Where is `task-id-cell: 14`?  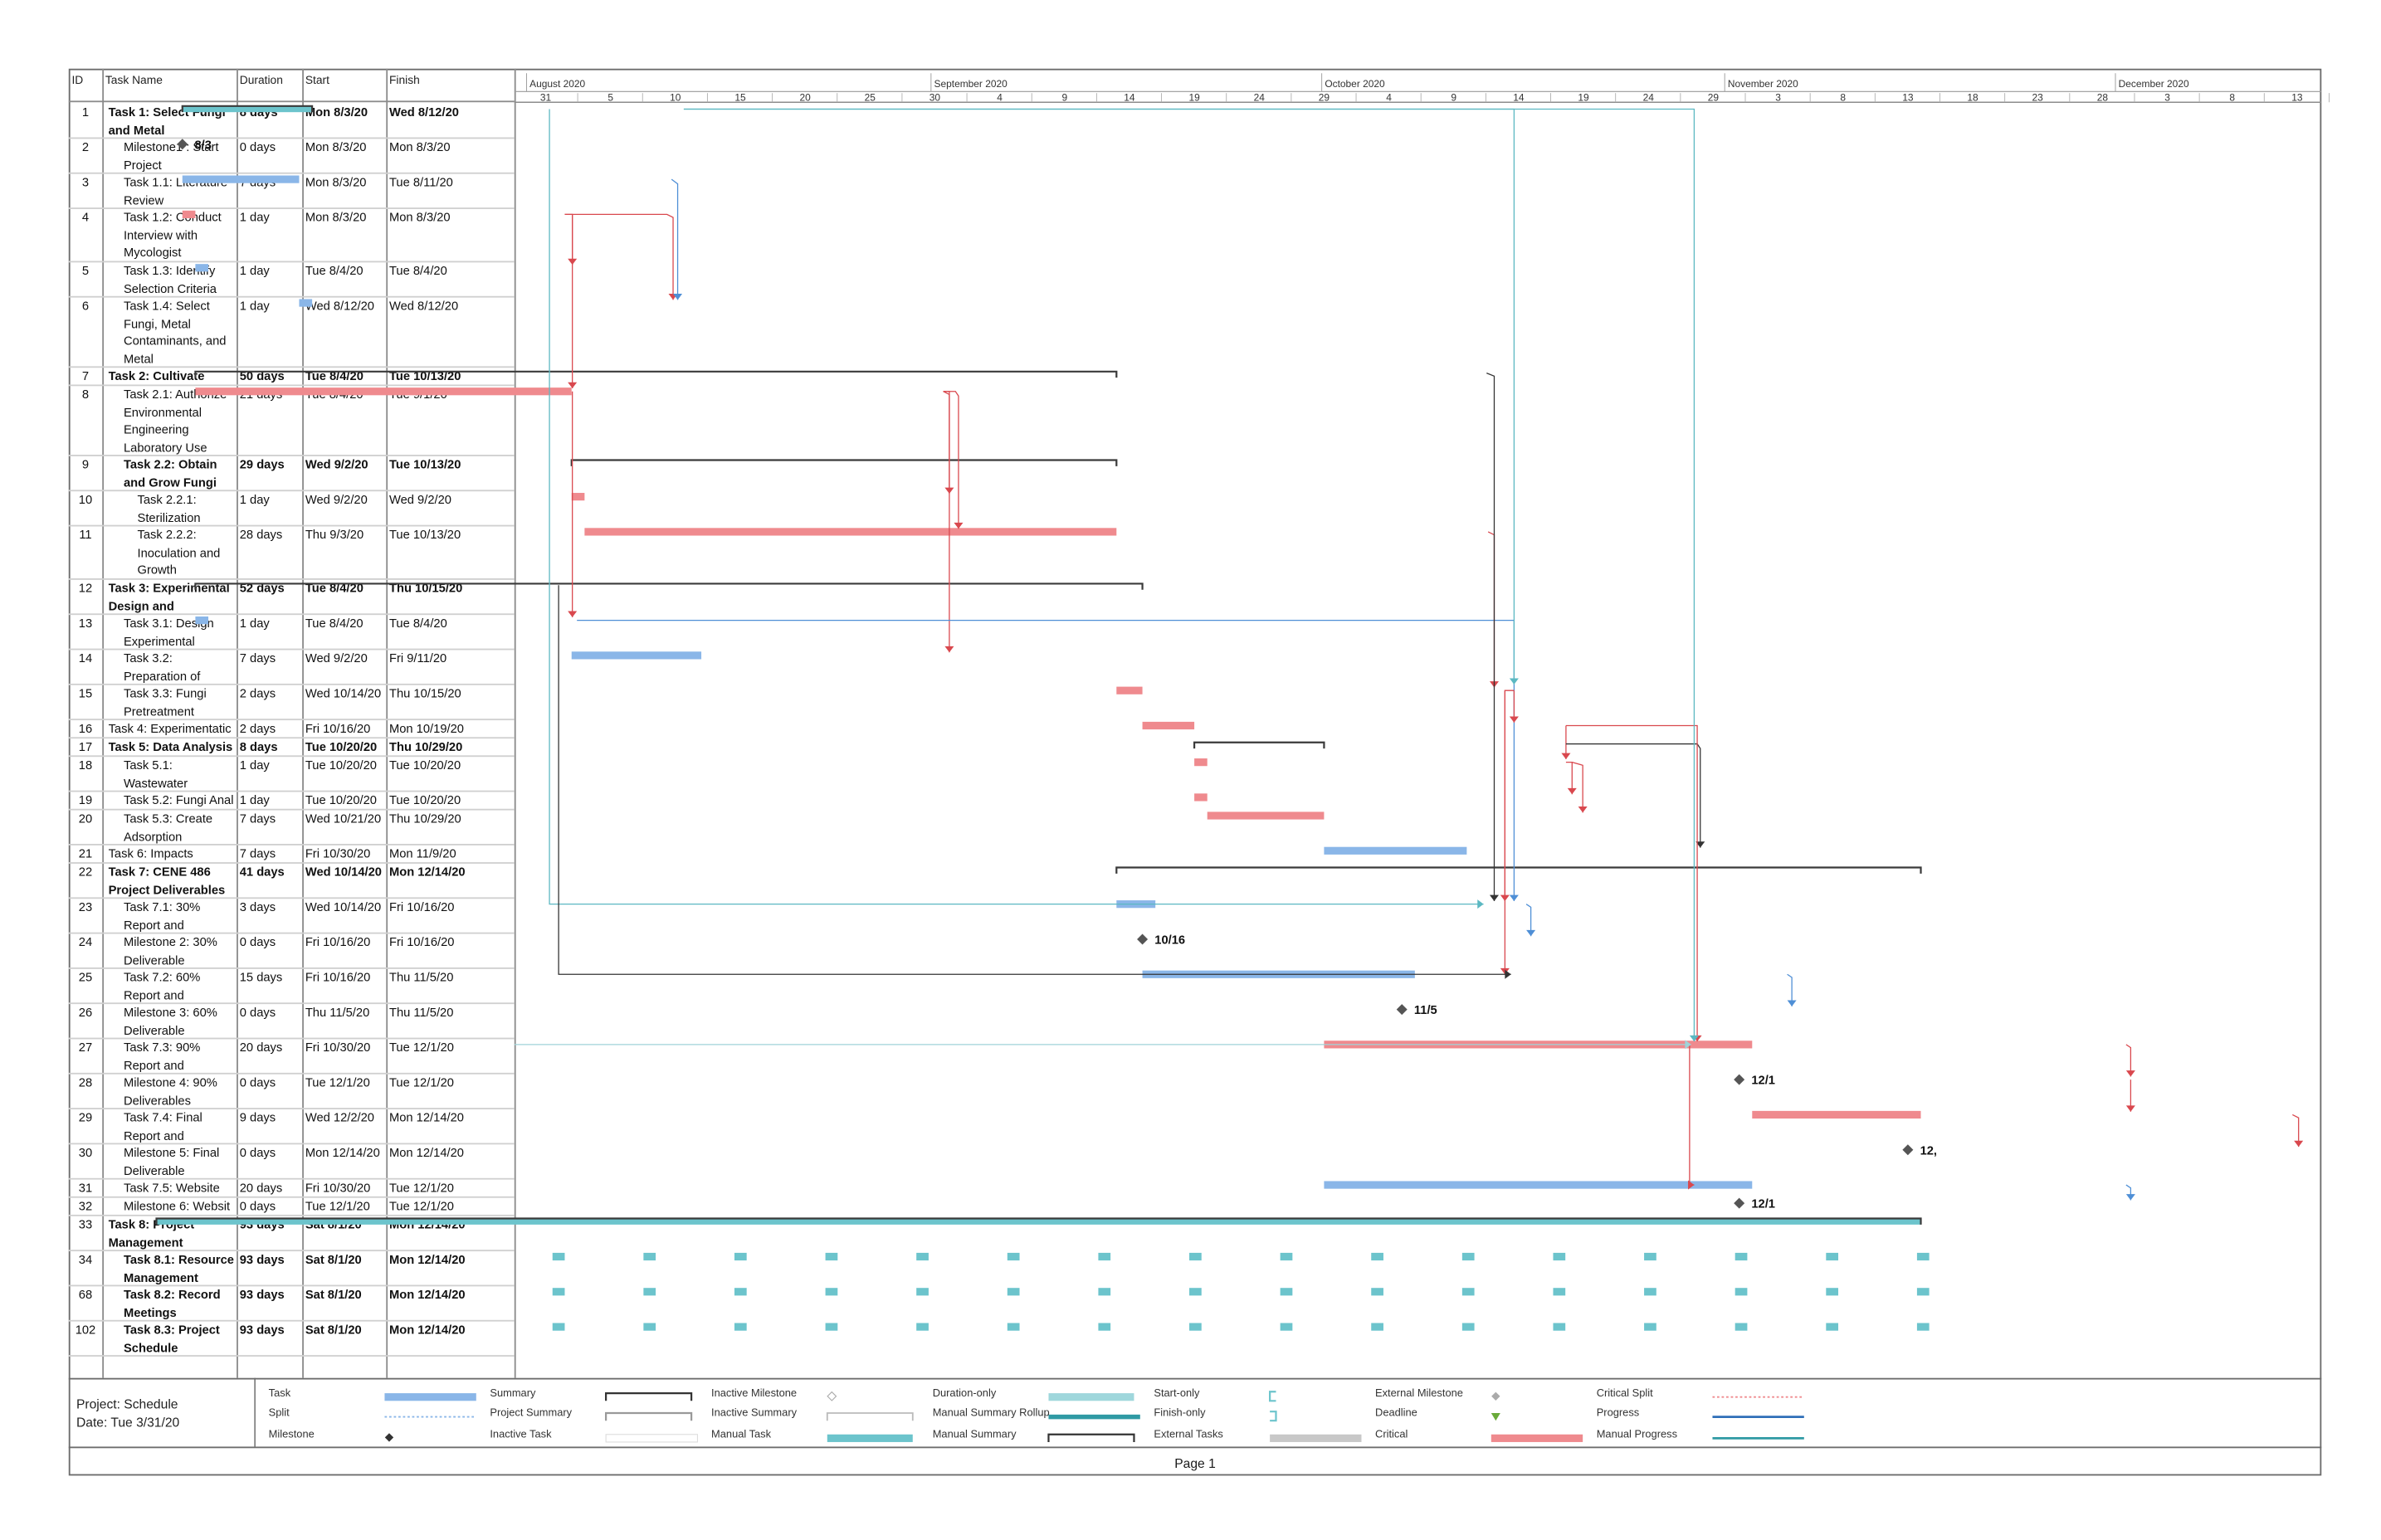
task-id-cell: 14 is located at coordinates (85, 658).